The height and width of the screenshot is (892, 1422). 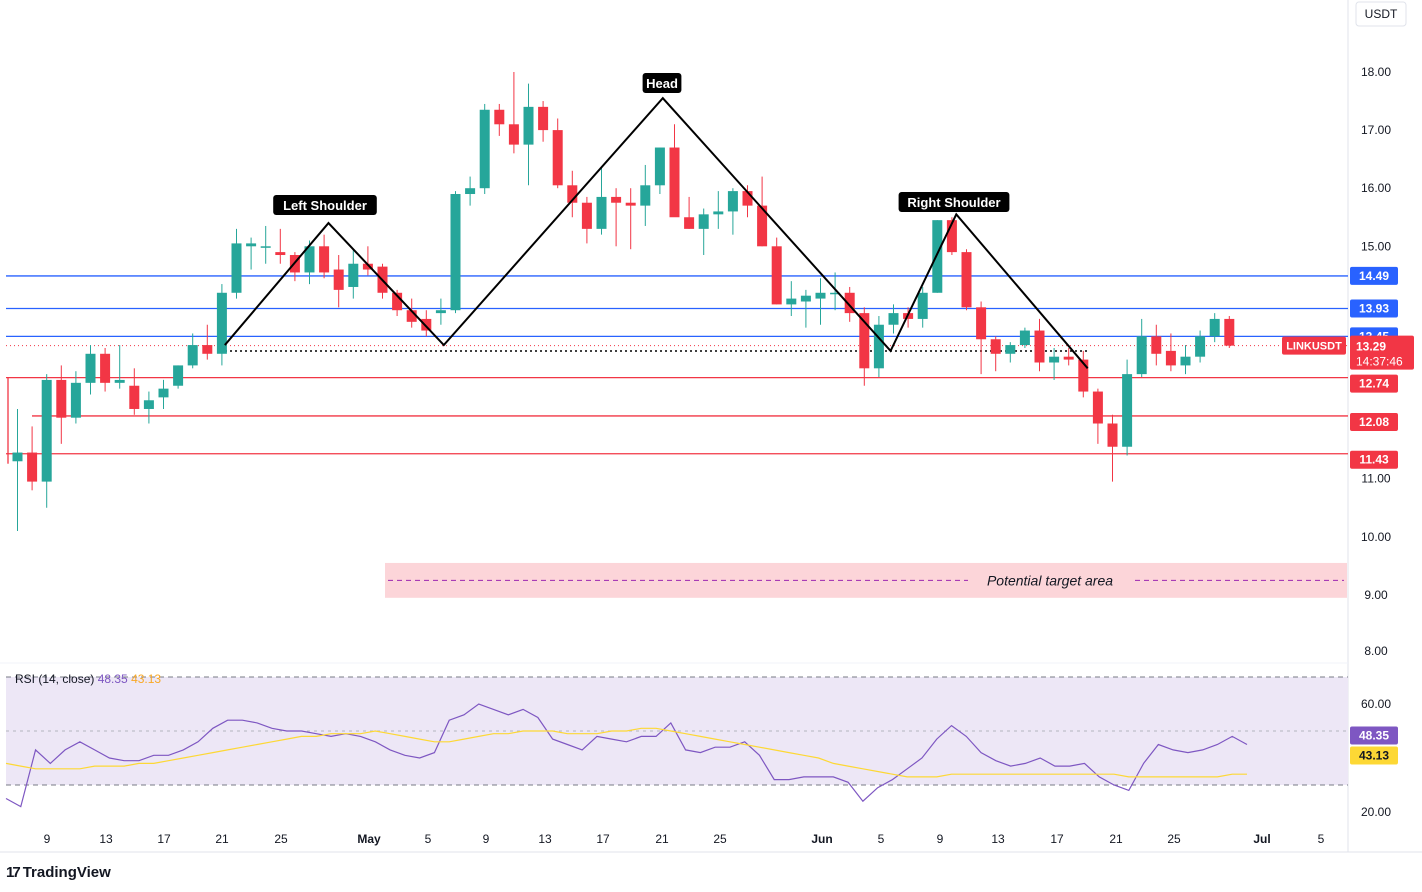 I want to click on head-label: Head, so click(x=662, y=83).